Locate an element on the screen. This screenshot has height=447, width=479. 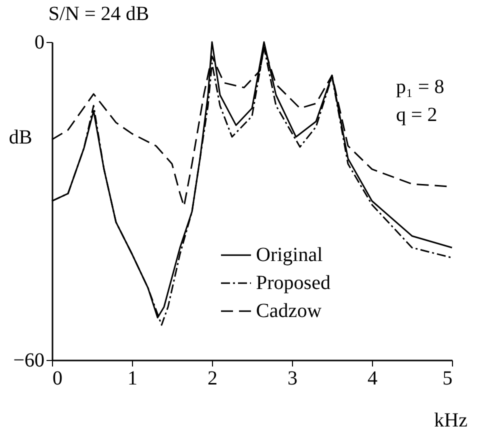
x-axis-title: kHz is located at coordinates (451, 421).